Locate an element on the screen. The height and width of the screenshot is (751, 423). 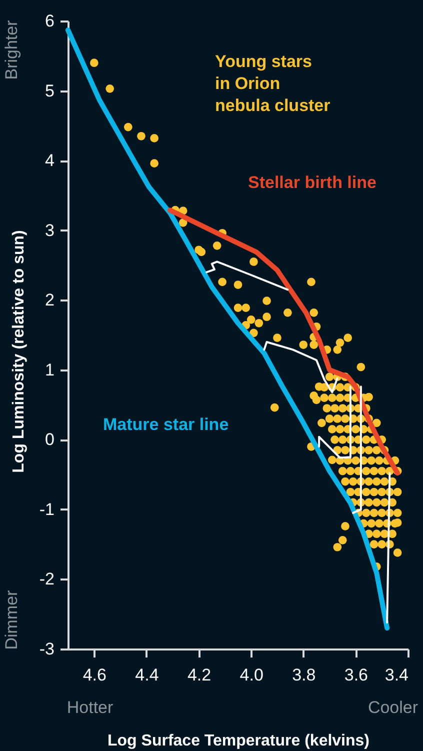
text: Mature star line is located at coordinates (166, 424).